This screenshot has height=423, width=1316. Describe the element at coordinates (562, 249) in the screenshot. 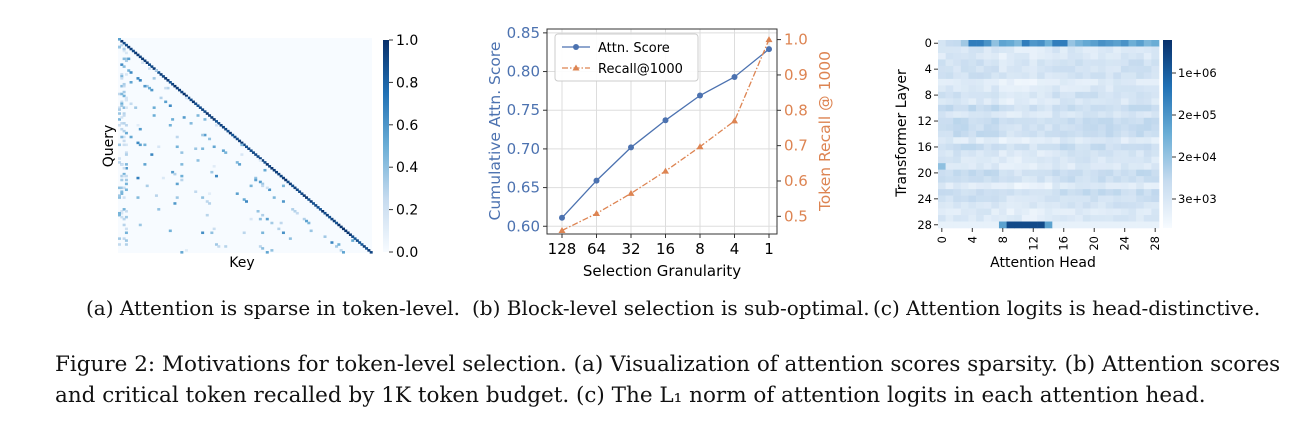

I see `b-x-tick-label: 128` at that location.